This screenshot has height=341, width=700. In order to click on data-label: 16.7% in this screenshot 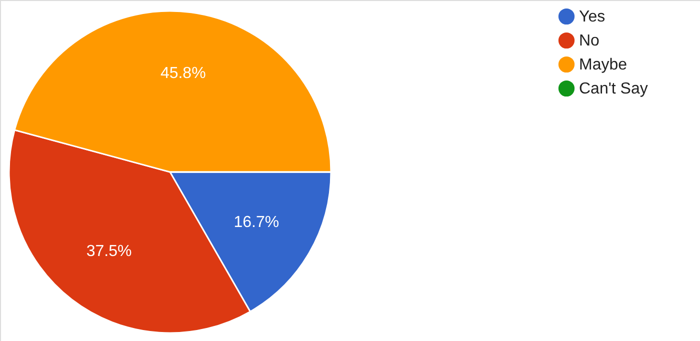, I will do `click(257, 222)`.